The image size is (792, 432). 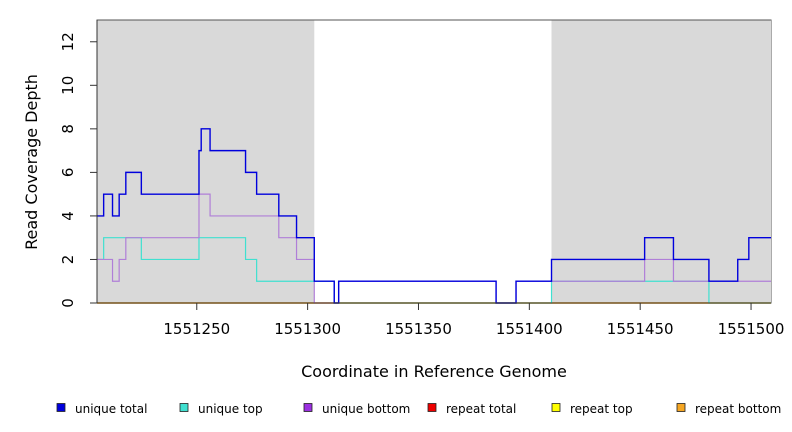 I want to click on y-tick-label: 0, so click(x=68, y=303).